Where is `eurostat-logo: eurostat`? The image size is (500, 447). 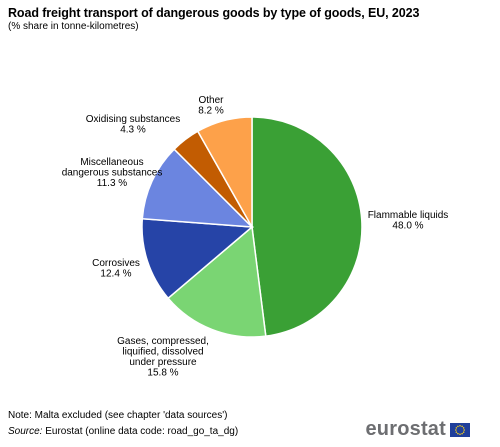
eurostat-logo: eurostat is located at coordinates (417, 429).